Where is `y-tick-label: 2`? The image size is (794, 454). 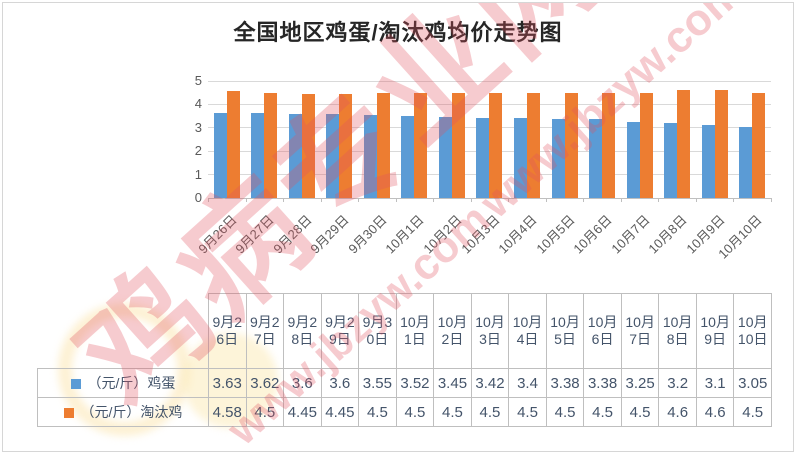 y-tick-label: 2 is located at coordinates (198, 151).